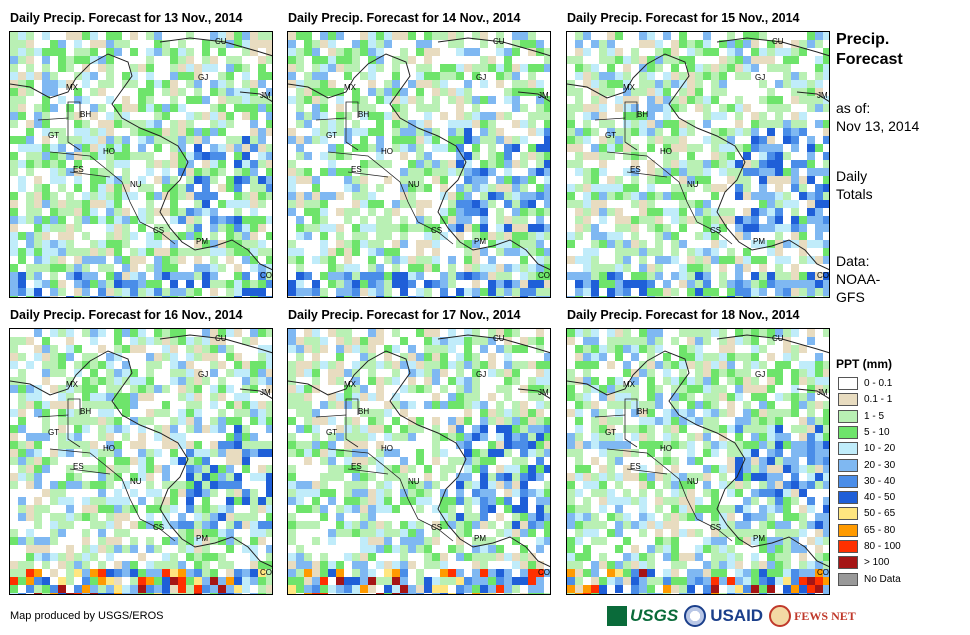  I want to click on side-title-line2: Forecast, so click(869, 59).